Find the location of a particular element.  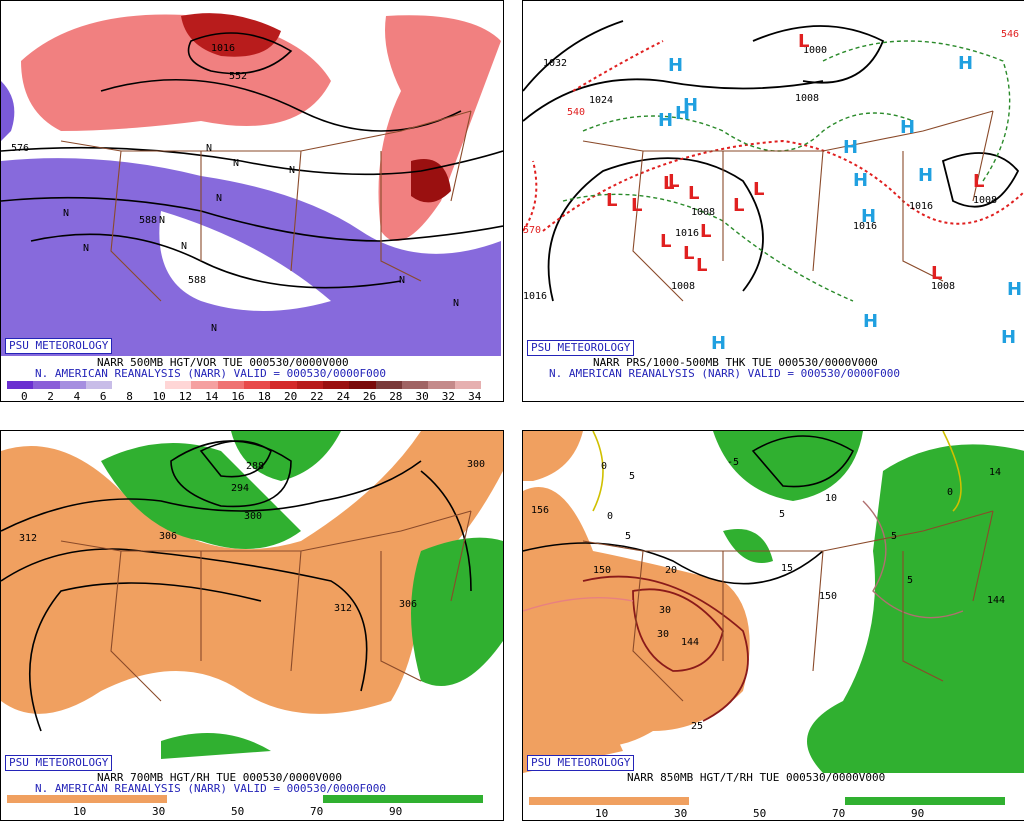

contour-label: 306 is located at coordinates (168, 536).